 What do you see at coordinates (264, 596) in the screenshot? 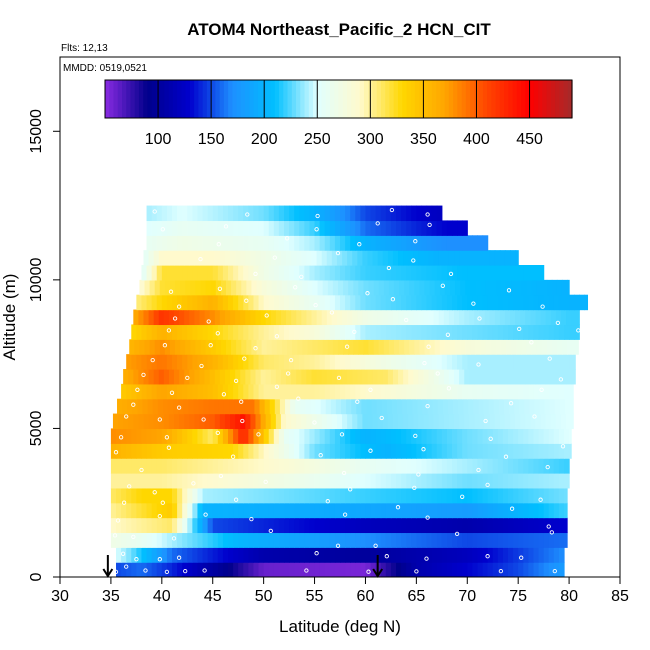
I see `x-tick-label: 50` at bounding box center [264, 596].